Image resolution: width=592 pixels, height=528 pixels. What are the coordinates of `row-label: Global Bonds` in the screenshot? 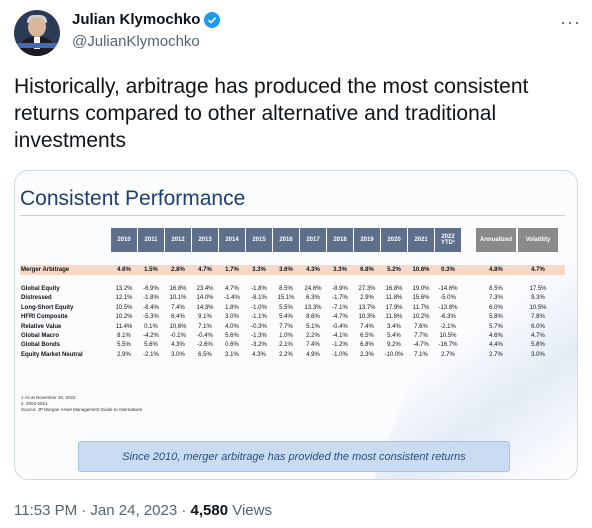 It's located at (40, 345).